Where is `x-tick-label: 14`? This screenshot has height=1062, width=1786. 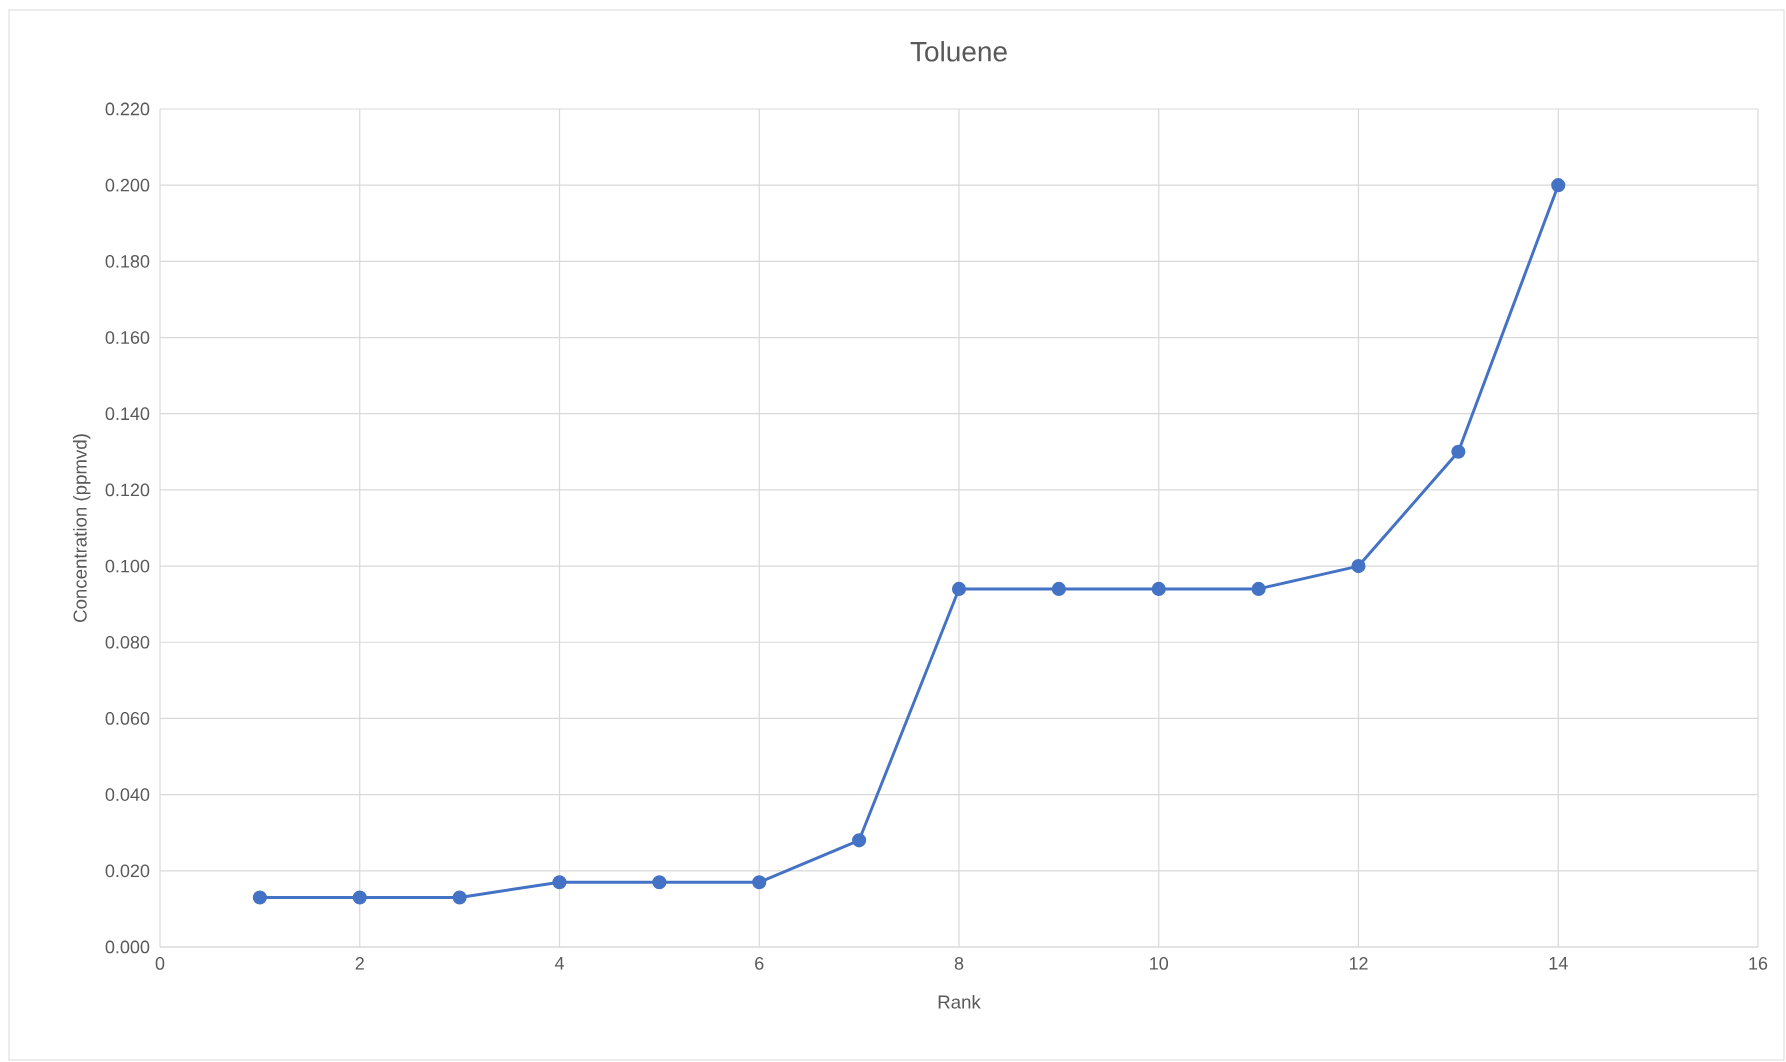 x-tick-label: 14 is located at coordinates (1558, 963).